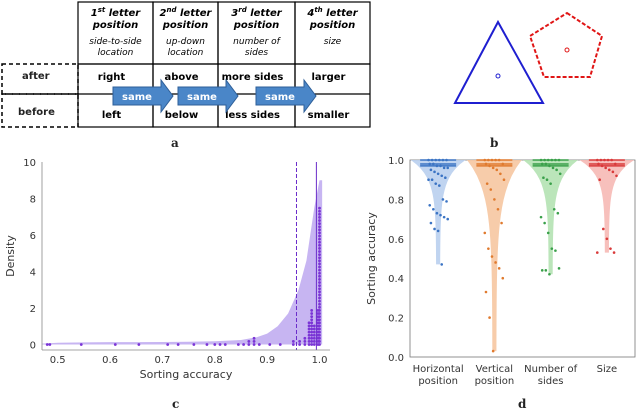 The width and height of the screenshot is (640, 411). What do you see at coordinates (267, 360) in the screenshot?
I see `x-tick-label: 0.9` at bounding box center [267, 360].